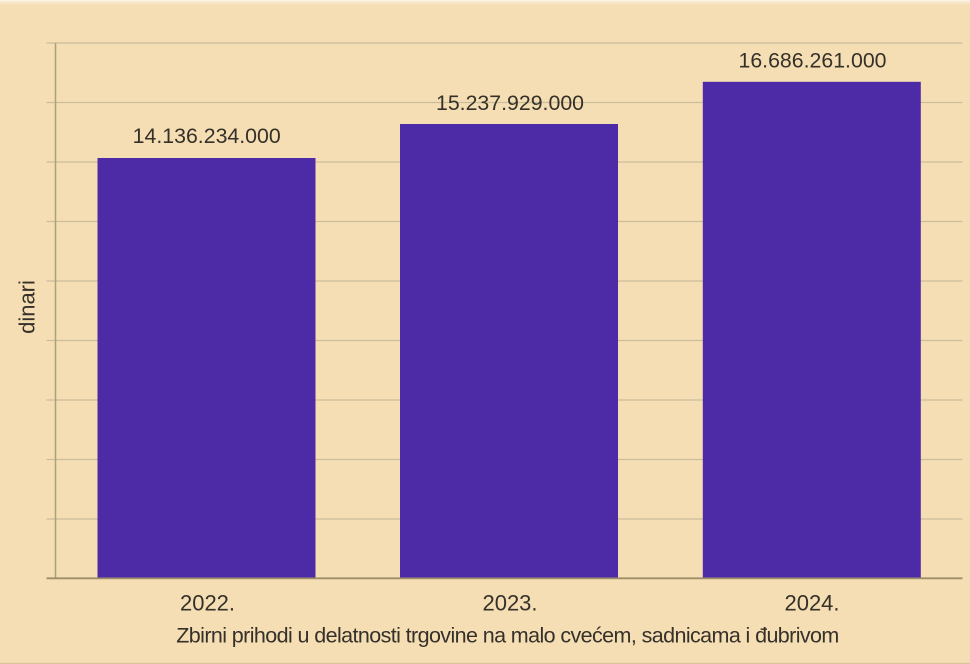 Image resolution: width=970 pixels, height=664 pixels. I want to click on svg-text: 2023., so click(509, 603).